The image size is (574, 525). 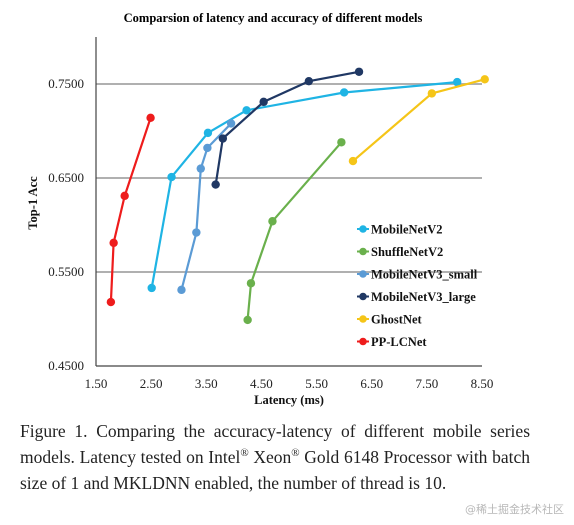 I want to click on series-line-ghostnet, so click(x=419, y=120).